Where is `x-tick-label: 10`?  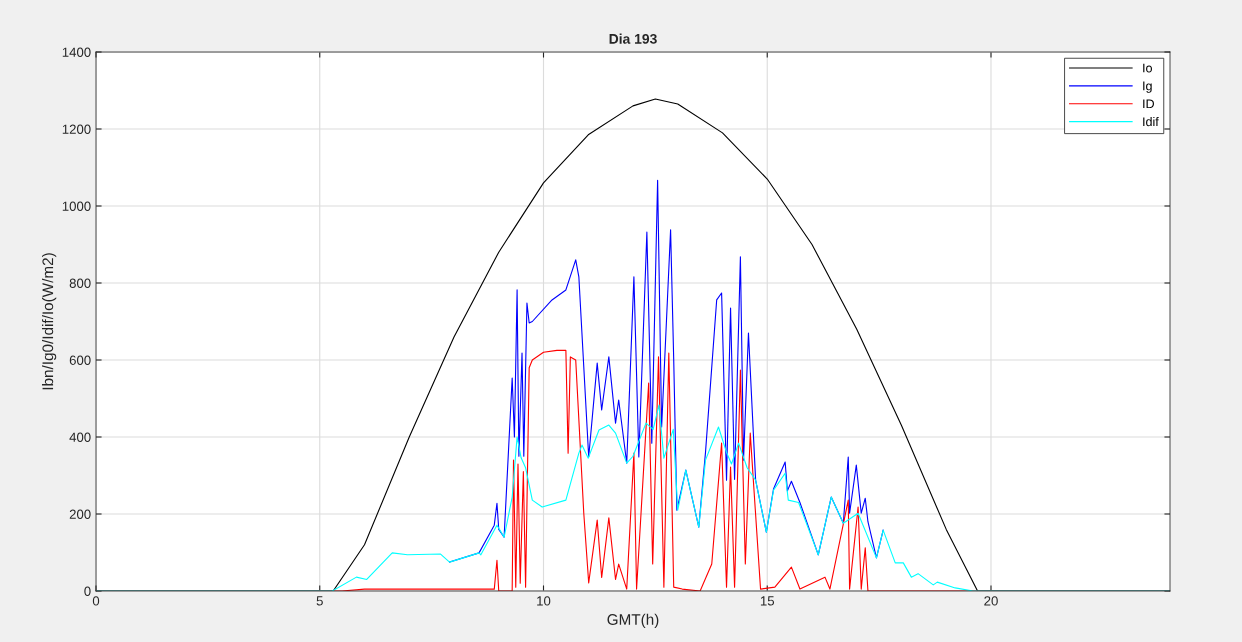 x-tick-label: 10 is located at coordinates (544, 601).